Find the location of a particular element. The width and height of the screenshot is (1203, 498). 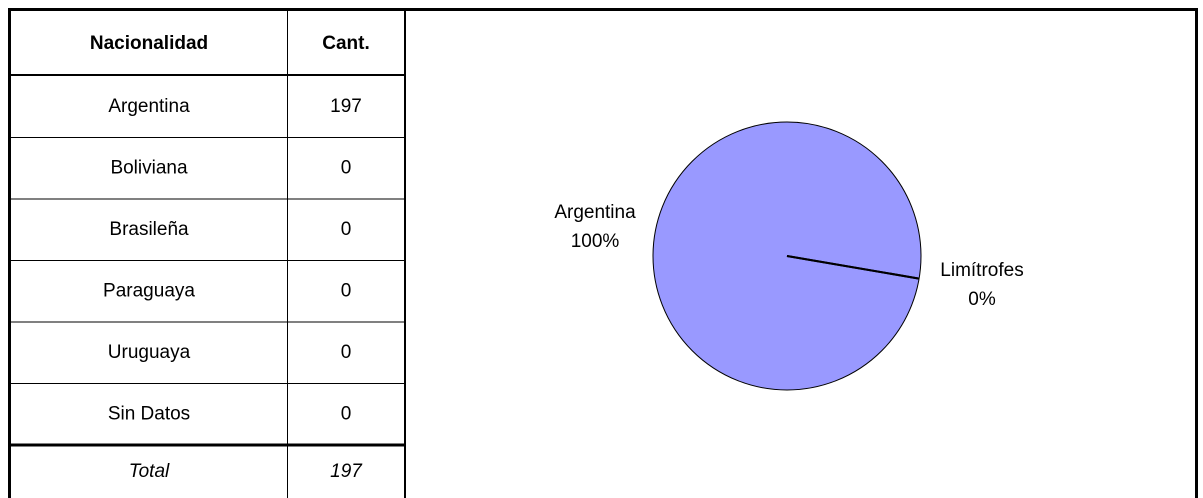

total-line is located at coordinates (207, 445).